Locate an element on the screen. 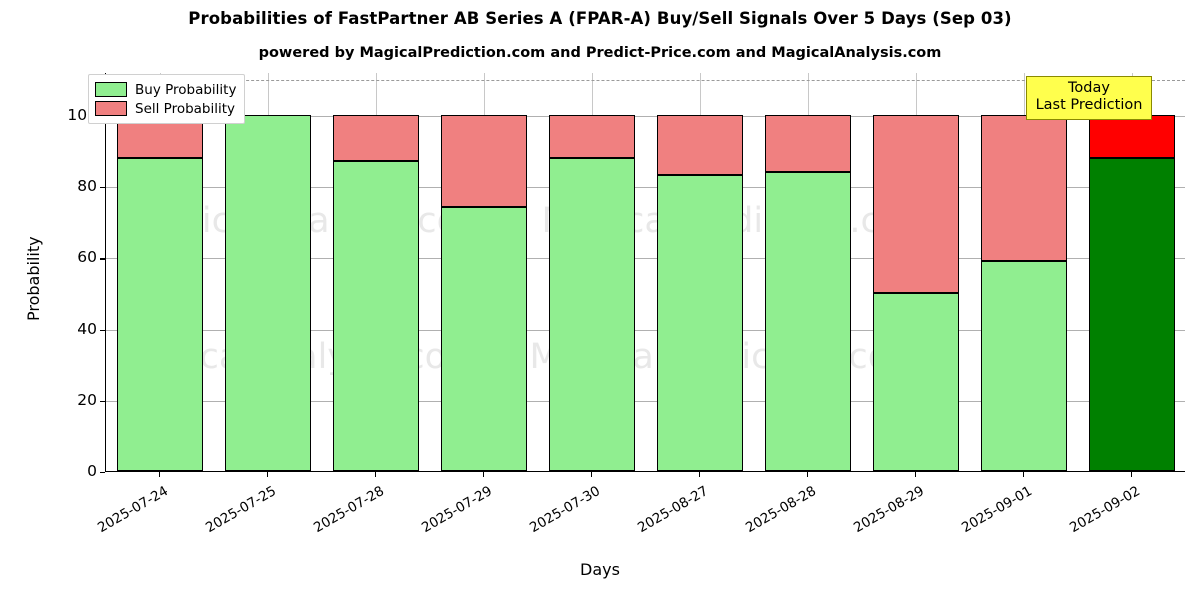  reference-line is located at coordinates (645, 81).